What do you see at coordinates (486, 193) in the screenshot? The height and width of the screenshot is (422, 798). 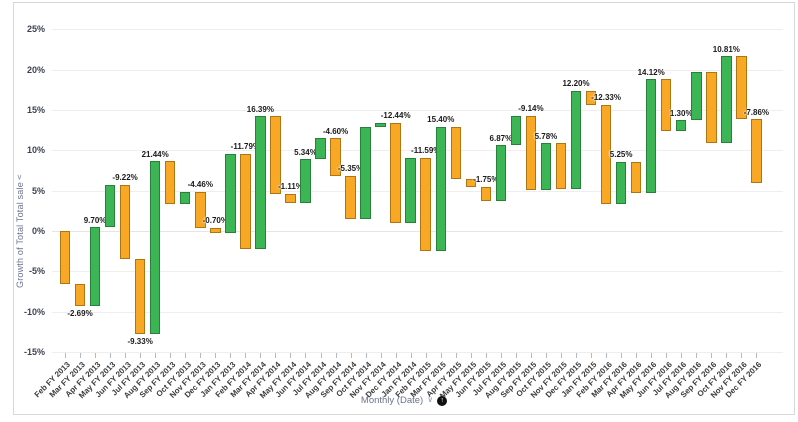 I see `waterfall-bar-jun-fy-2015` at bounding box center [486, 193].